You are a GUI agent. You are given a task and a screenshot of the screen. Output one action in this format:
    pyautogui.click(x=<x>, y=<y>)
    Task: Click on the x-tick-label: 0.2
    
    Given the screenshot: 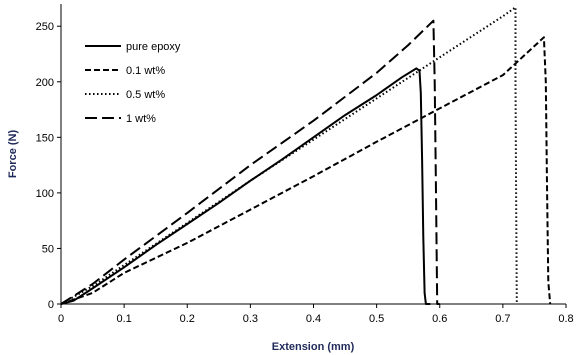 What is the action you would take?
    pyautogui.click(x=187, y=319)
    